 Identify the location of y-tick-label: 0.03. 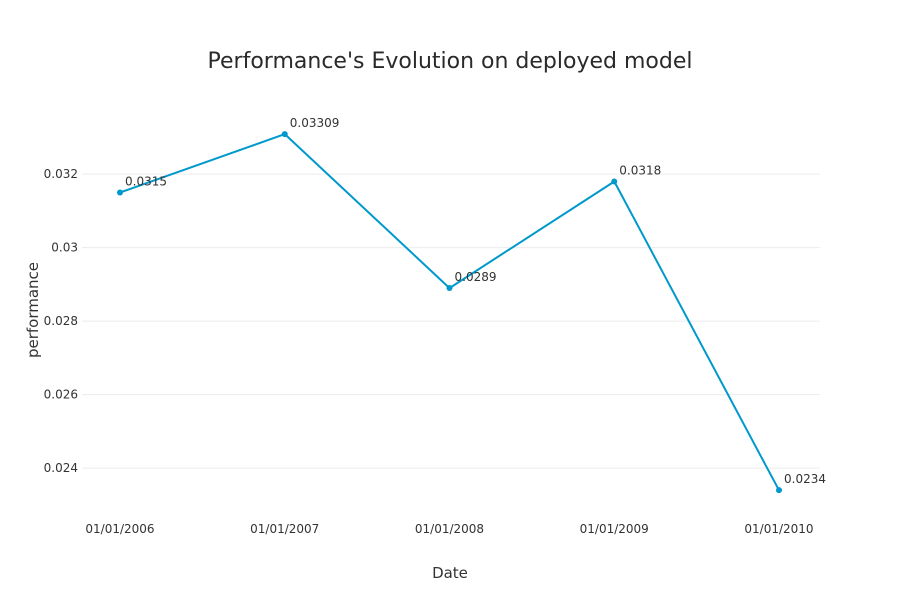
(64, 248).